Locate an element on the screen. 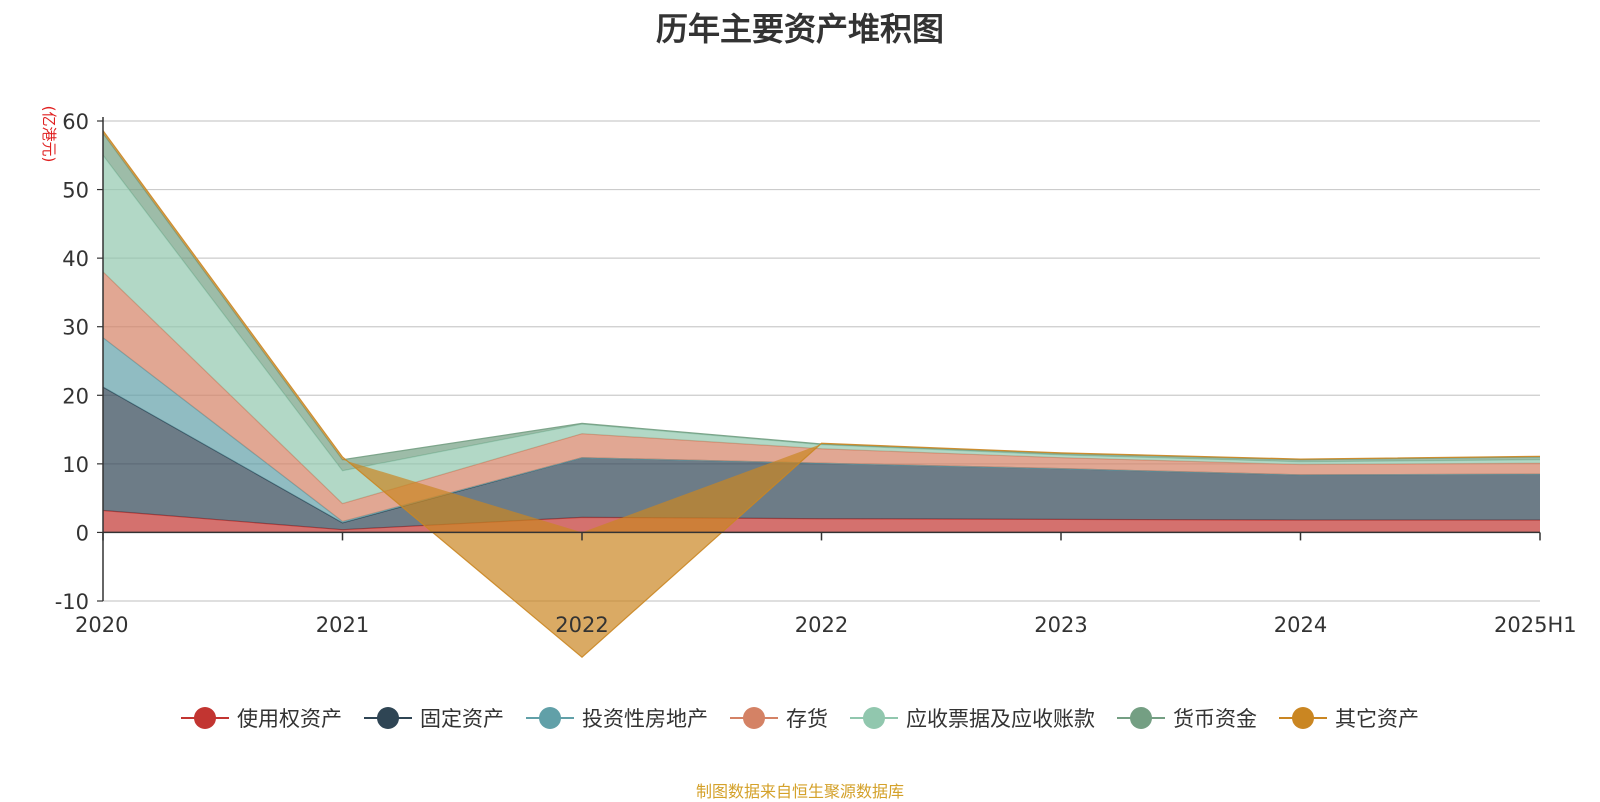  legend-item: 固定资产 is located at coordinates (434, 718).